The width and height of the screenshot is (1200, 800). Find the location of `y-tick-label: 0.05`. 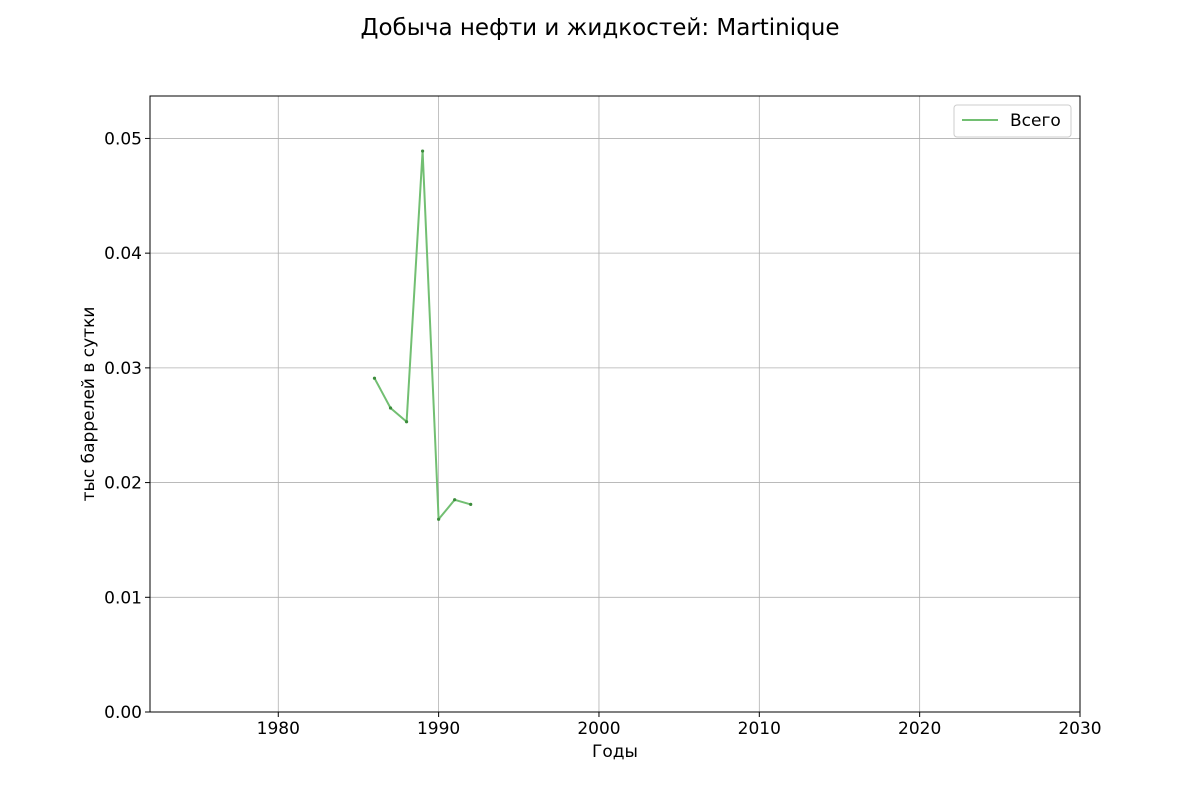

y-tick-label: 0.05 is located at coordinates (123, 139).